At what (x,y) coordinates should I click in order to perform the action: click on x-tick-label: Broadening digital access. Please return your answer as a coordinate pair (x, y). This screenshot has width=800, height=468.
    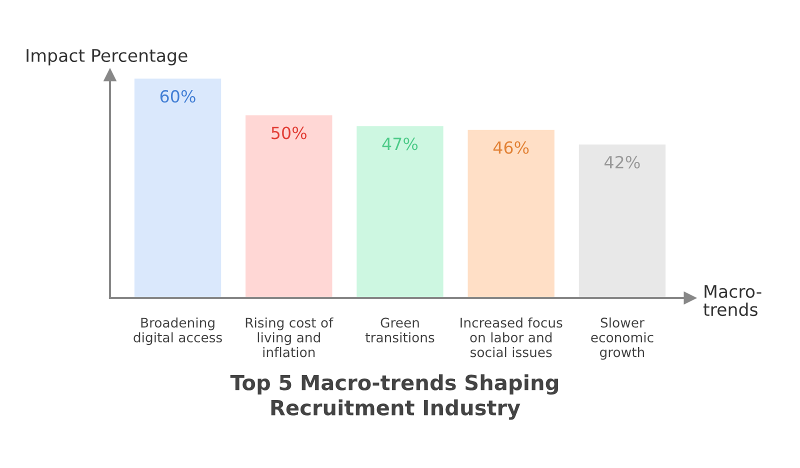
    Looking at the image, I should click on (178, 331).